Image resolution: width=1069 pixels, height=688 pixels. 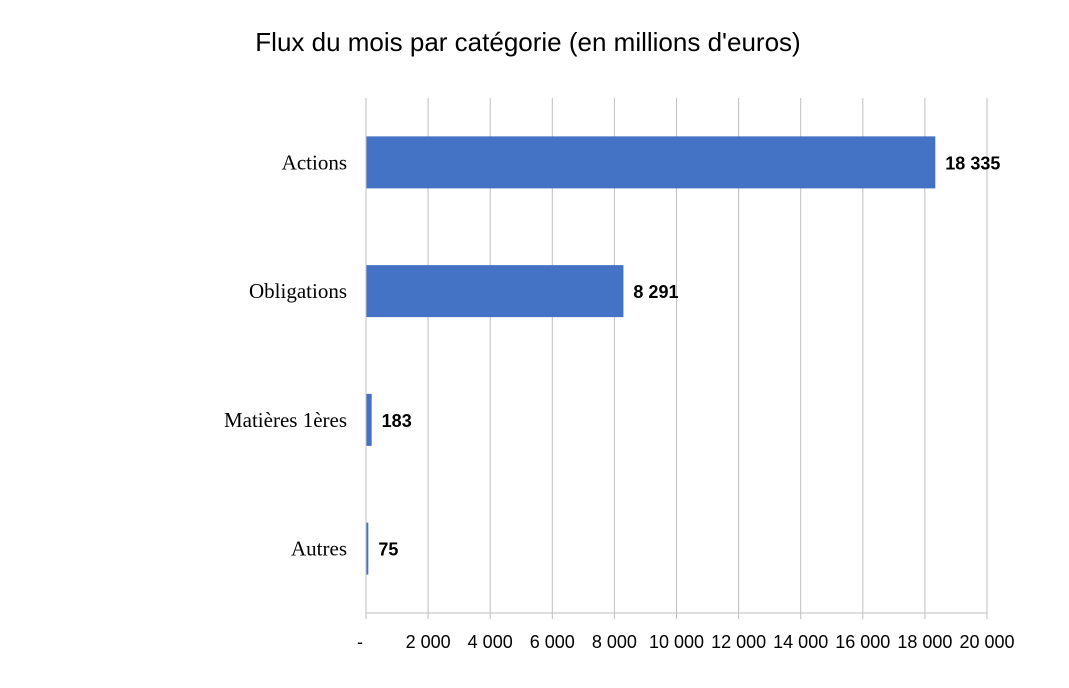 I want to click on category-label: Actions, so click(x=314, y=162).